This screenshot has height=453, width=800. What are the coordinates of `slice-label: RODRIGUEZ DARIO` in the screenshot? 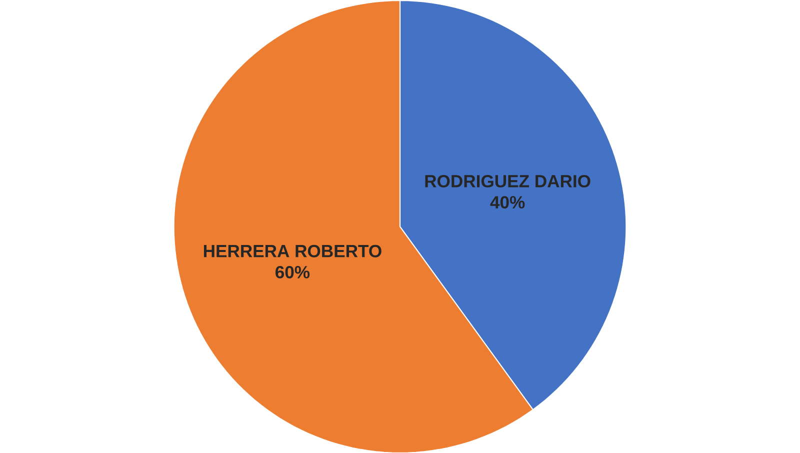 It's located at (507, 181).